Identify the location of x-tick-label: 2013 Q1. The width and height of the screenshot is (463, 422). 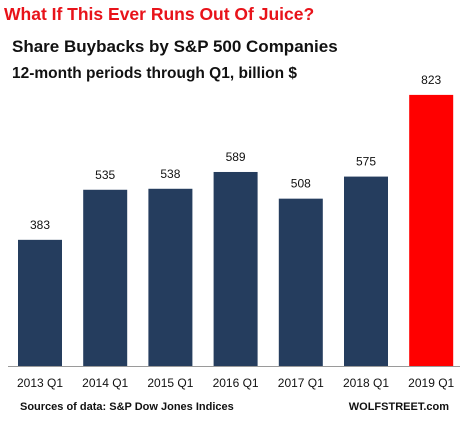
(40, 383).